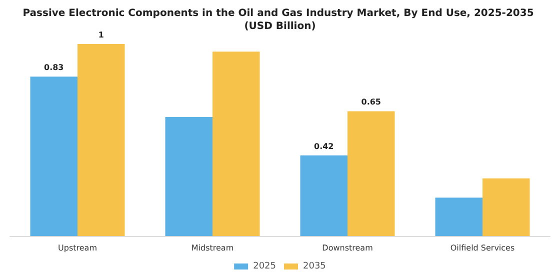 The width and height of the screenshot is (560, 280). What do you see at coordinates (264, 267) in the screenshot?
I see `legend-label: 2025` at bounding box center [264, 267].